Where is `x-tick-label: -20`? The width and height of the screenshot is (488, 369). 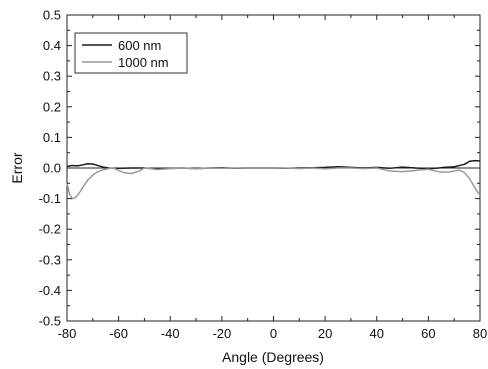 x-tick-label: -20 is located at coordinates (221, 333).